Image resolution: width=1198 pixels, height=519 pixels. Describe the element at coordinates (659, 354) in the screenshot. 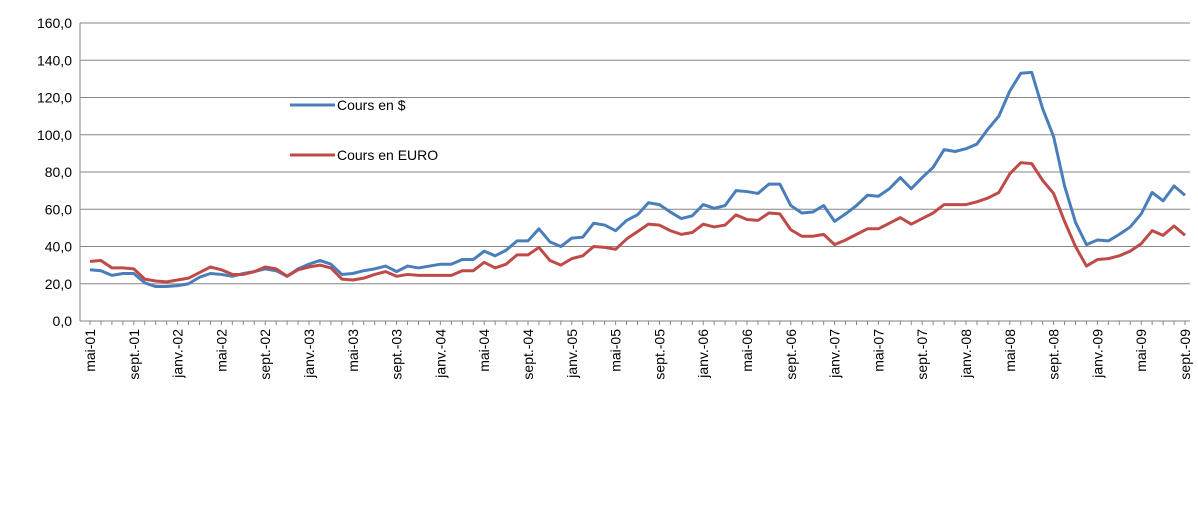

I see `x-tick-label: sept.-05` at that location.